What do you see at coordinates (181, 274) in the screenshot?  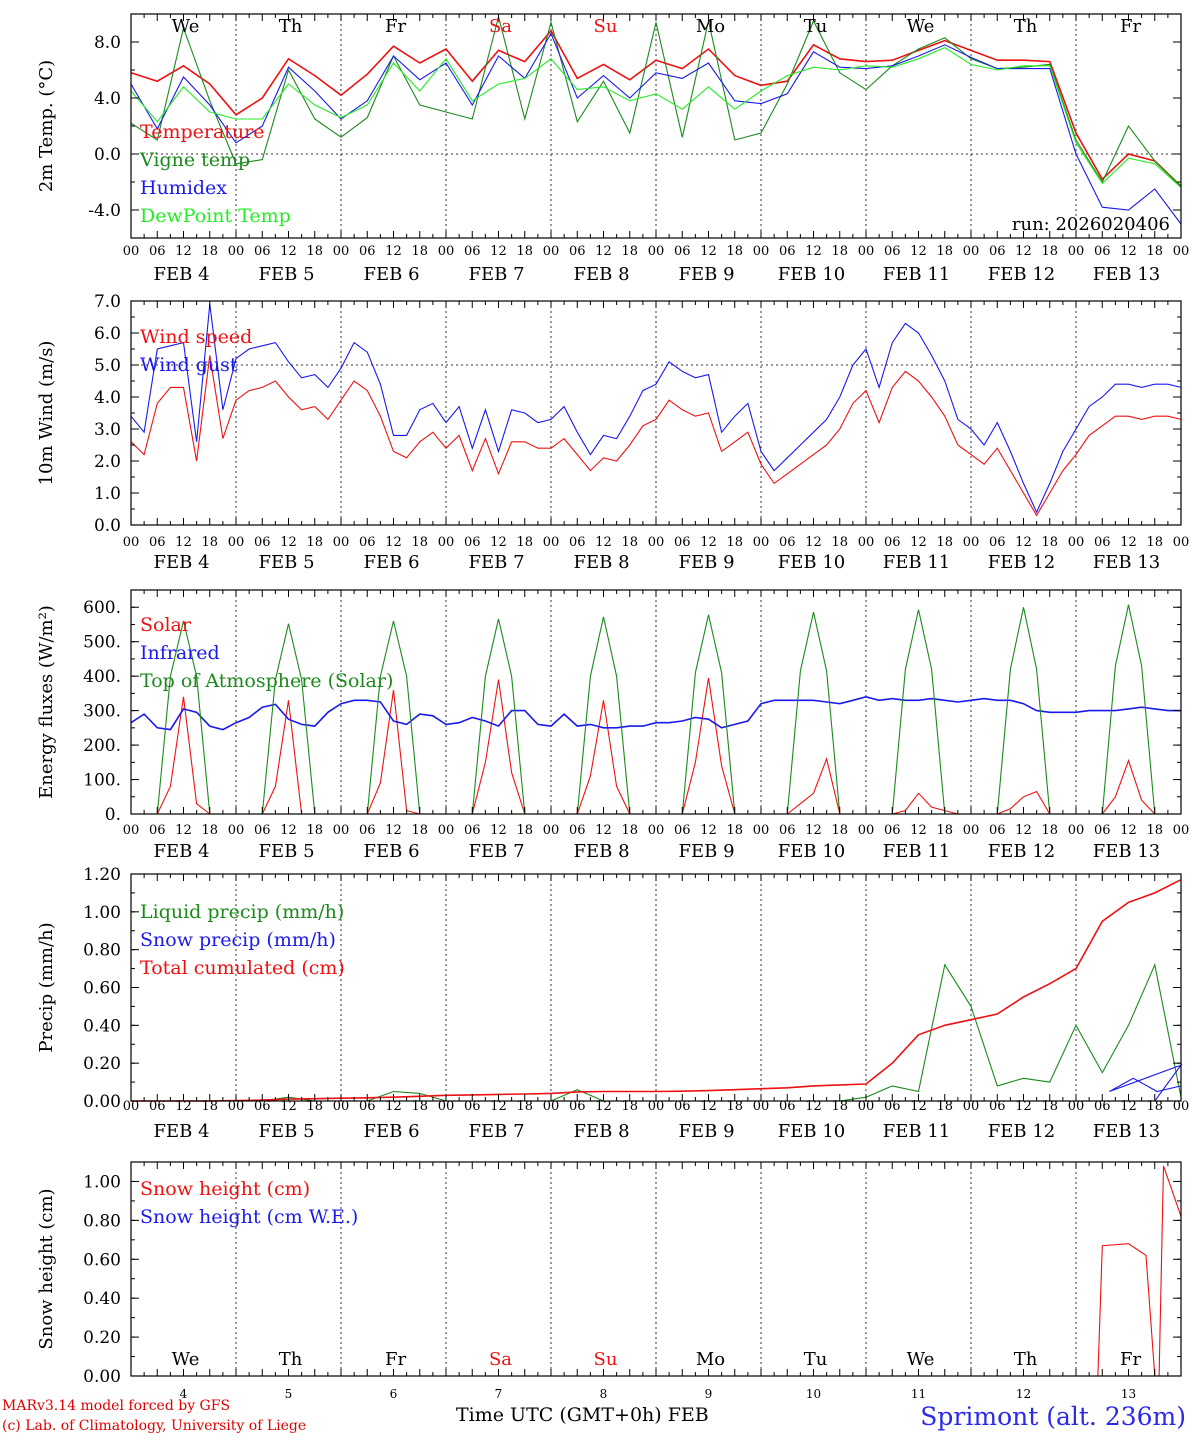 I see `date-label: FEB 4` at bounding box center [181, 274].